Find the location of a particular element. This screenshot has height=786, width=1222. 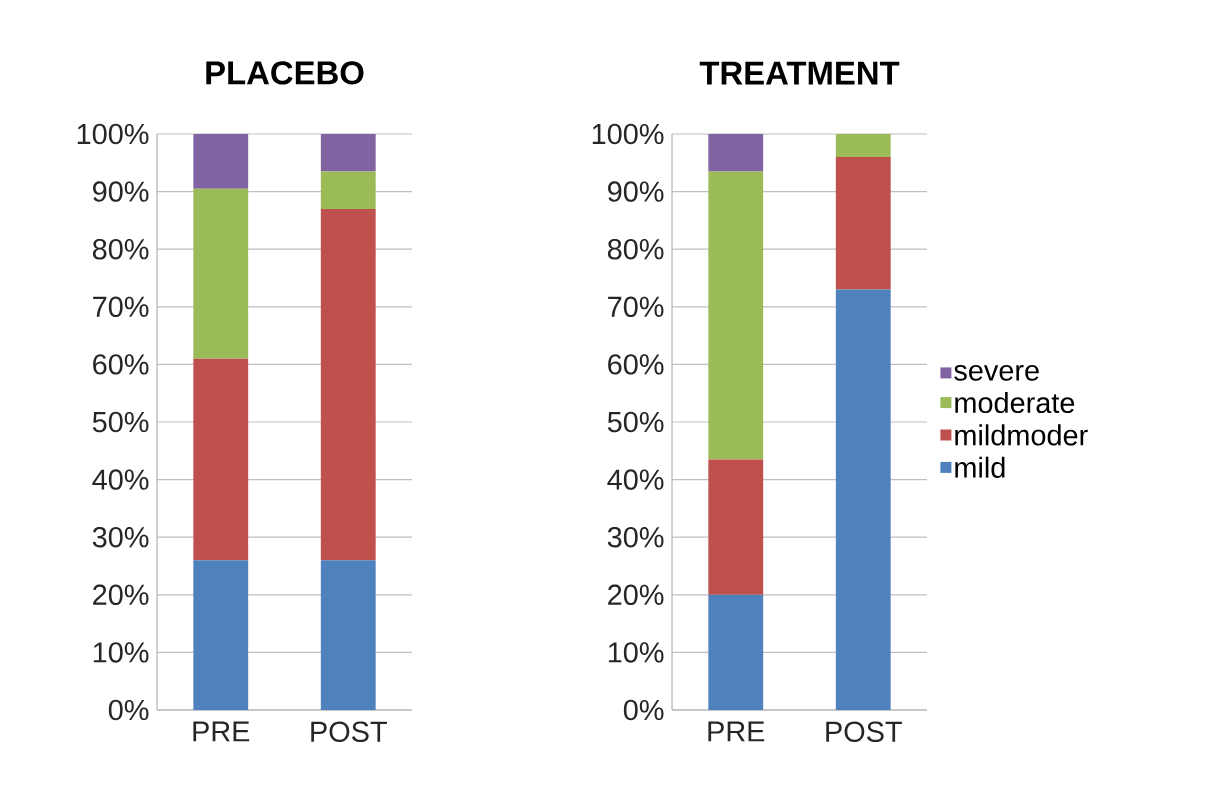

chart-title: TREATMENT is located at coordinates (799, 73).